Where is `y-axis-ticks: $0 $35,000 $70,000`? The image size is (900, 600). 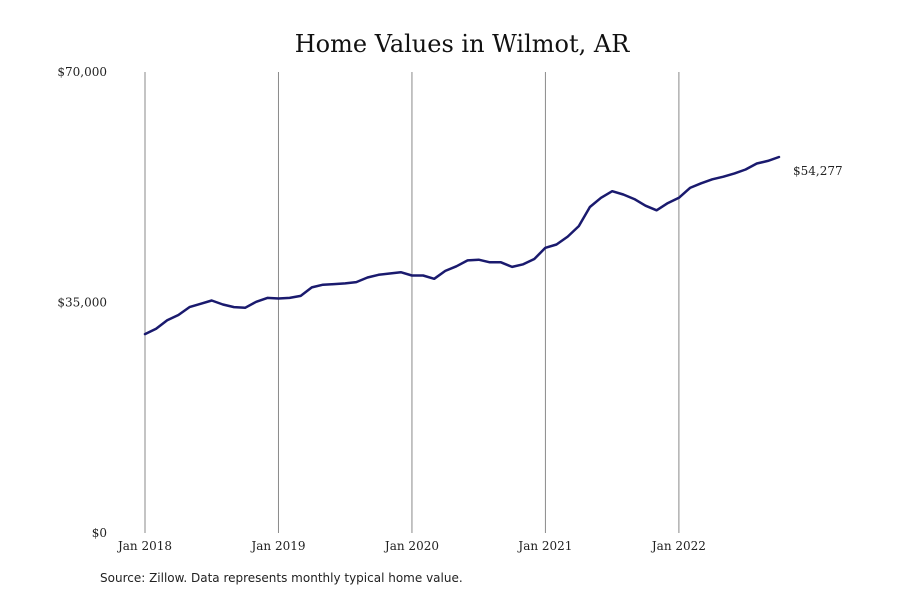
y-axis-ticks: $0 $35,000 $70,000 is located at coordinates (82, 302).